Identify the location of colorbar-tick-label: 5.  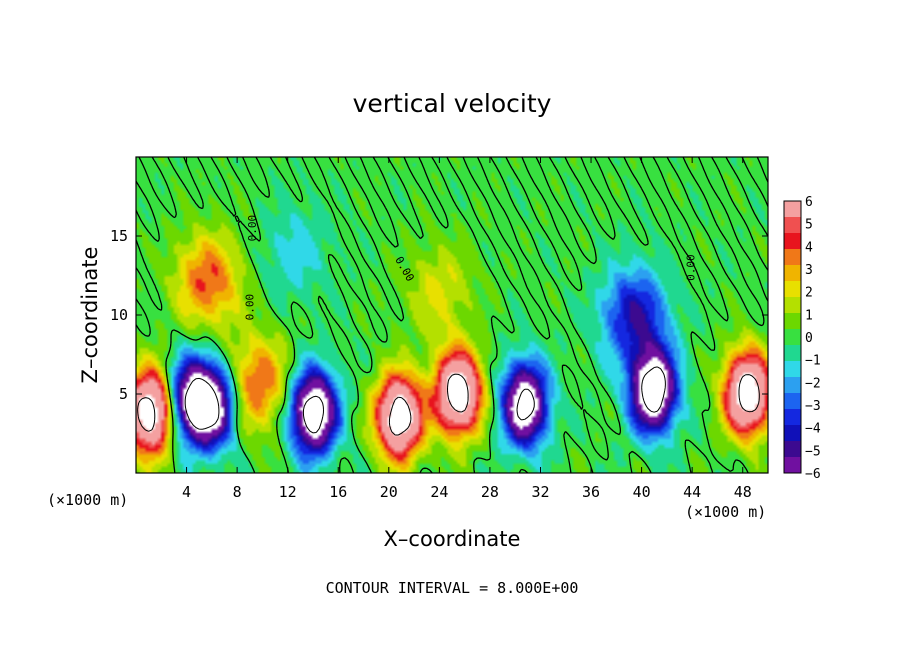
(809, 225).